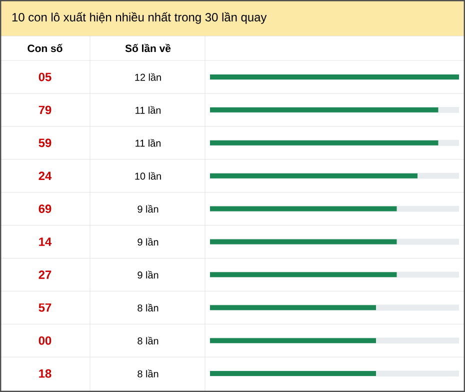  What do you see at coordinates (139, 18) in the screenshot?
I see `chart-title: 10 con lô xuất hiện nhiều nhất trong 30 lần quay` at bounding box center [139, 18].